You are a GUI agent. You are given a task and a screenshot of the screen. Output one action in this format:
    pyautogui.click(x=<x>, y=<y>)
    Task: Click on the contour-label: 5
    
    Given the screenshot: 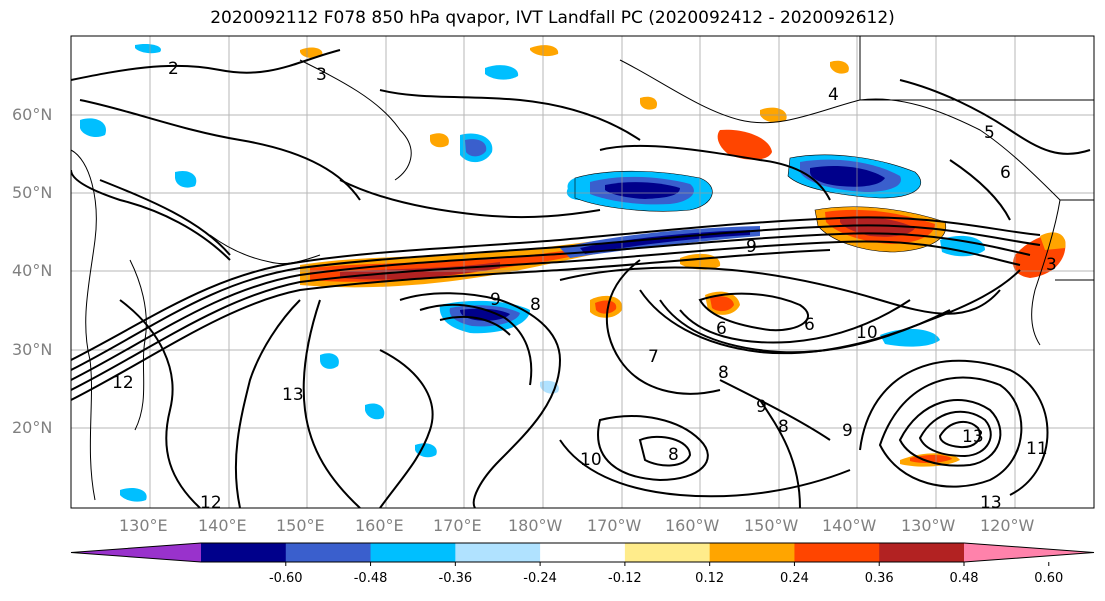 What is the action you would take?
    pyautogui.click(x=989, y=133)
    